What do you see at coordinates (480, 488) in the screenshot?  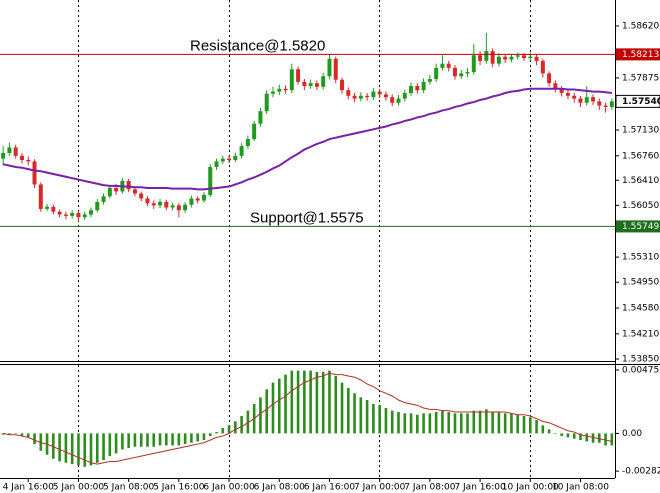 I see `x-tick-label: 7 Jan 16:00` at bounding box center [480, 488].